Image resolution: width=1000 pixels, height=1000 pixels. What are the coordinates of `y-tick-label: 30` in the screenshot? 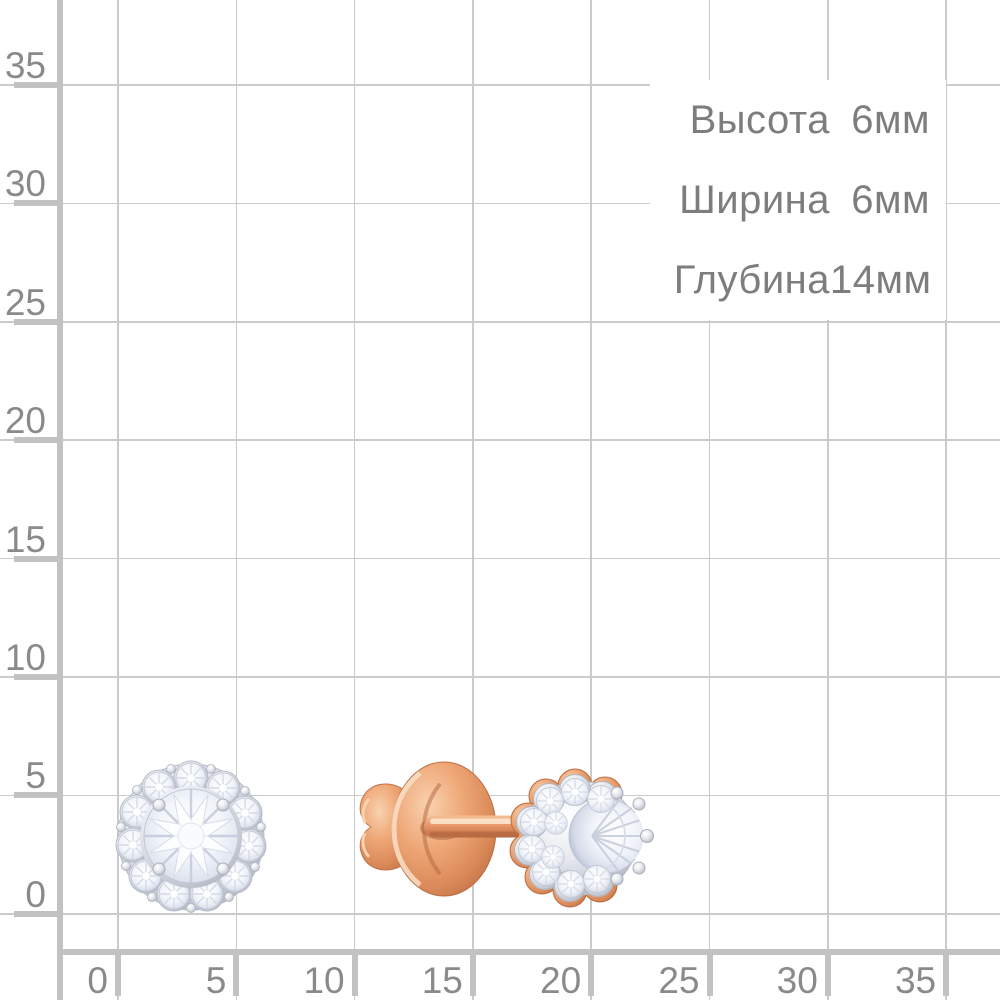 It's located at (25, 184).